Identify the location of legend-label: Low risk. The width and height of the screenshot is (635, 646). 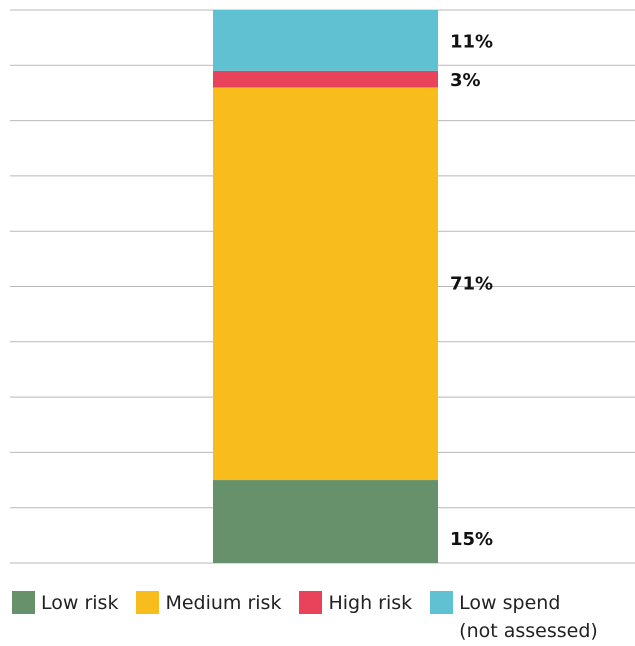
(80, 603).